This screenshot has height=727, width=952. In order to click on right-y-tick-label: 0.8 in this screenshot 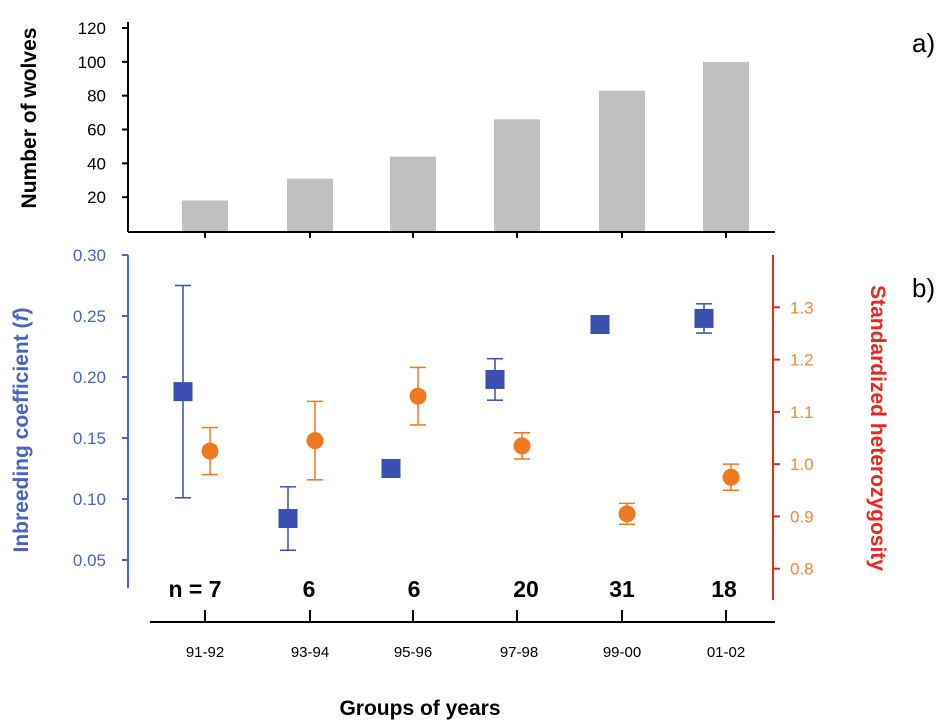, I will do `click(802, 569)`.